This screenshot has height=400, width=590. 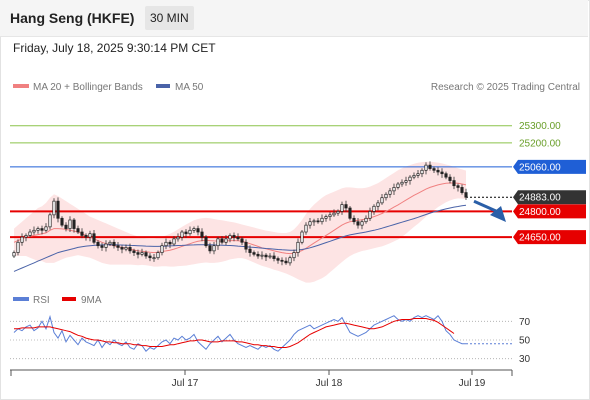 I want to click on rsi-tick-label: 50, so click(x=525, y=341).